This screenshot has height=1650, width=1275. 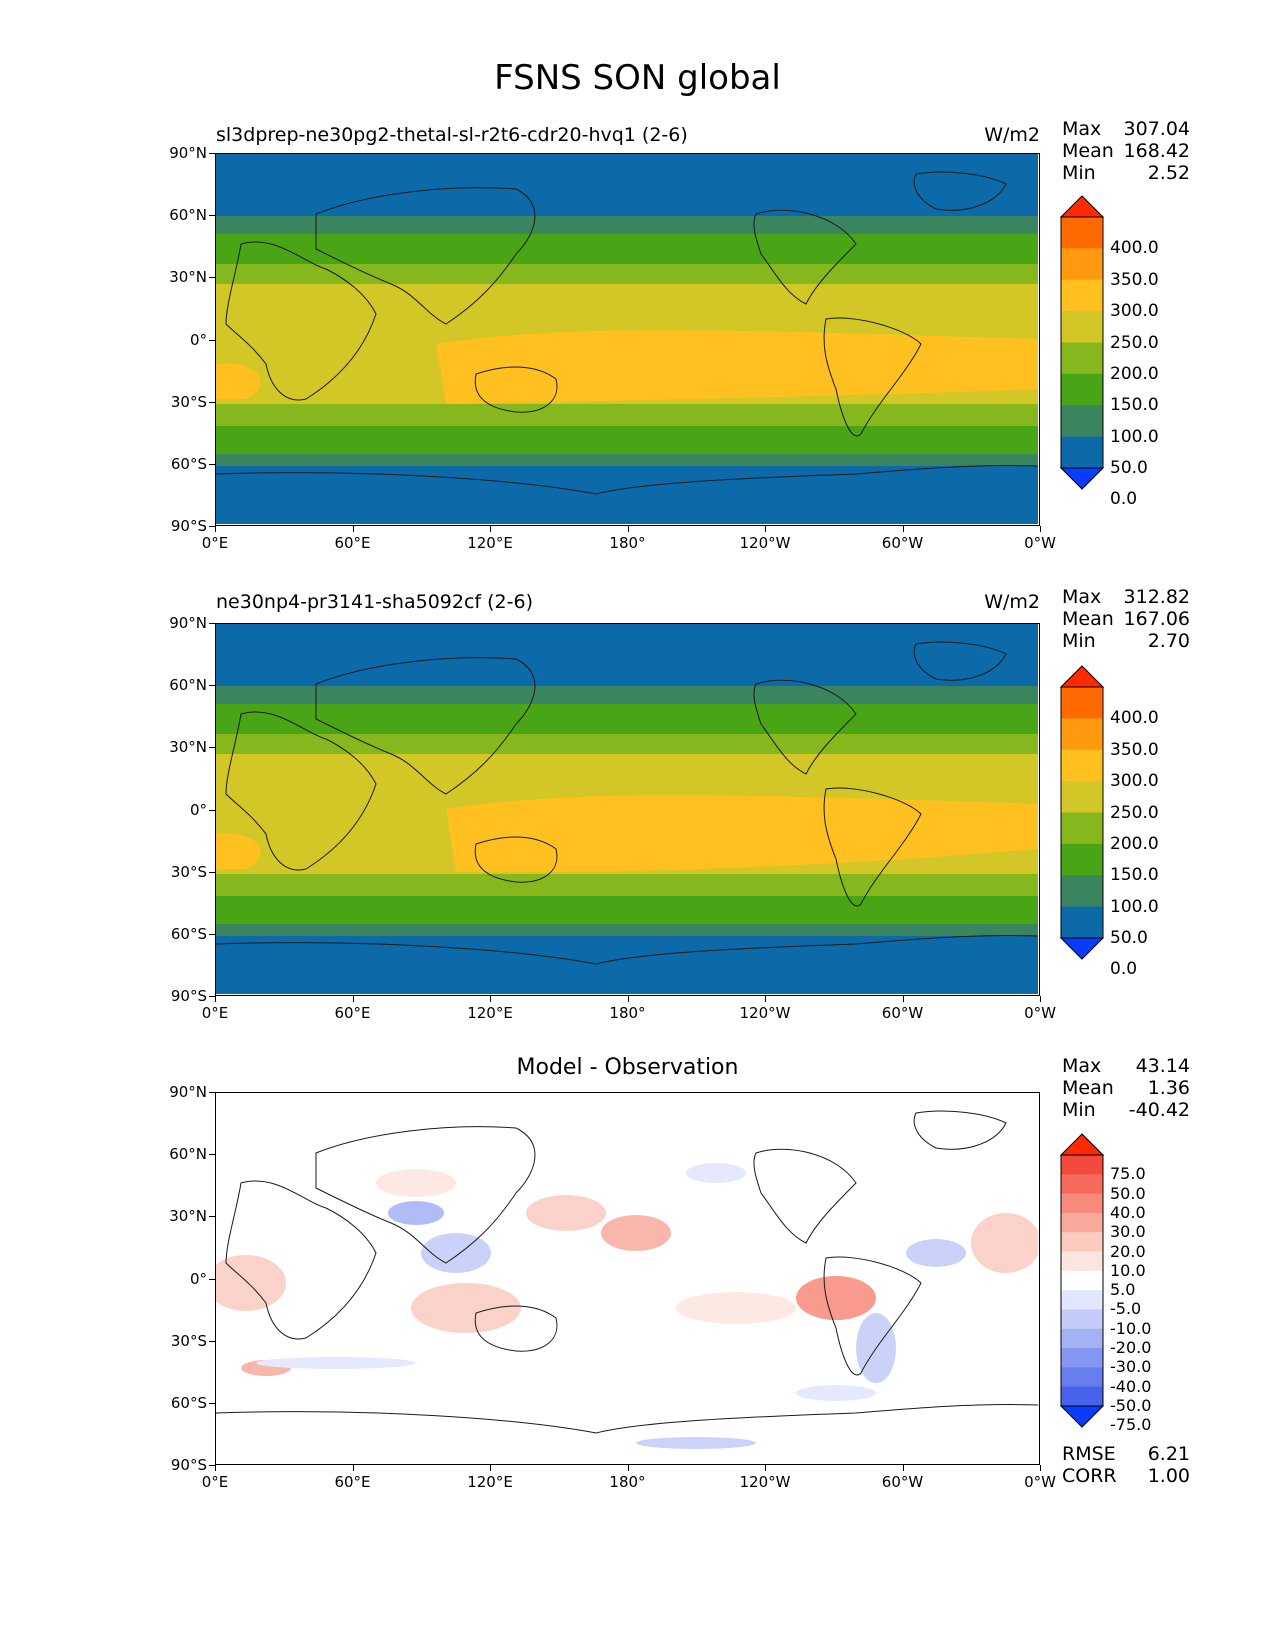 I want to click on panel2-max-label: Max, so click(x=1082, y=597).